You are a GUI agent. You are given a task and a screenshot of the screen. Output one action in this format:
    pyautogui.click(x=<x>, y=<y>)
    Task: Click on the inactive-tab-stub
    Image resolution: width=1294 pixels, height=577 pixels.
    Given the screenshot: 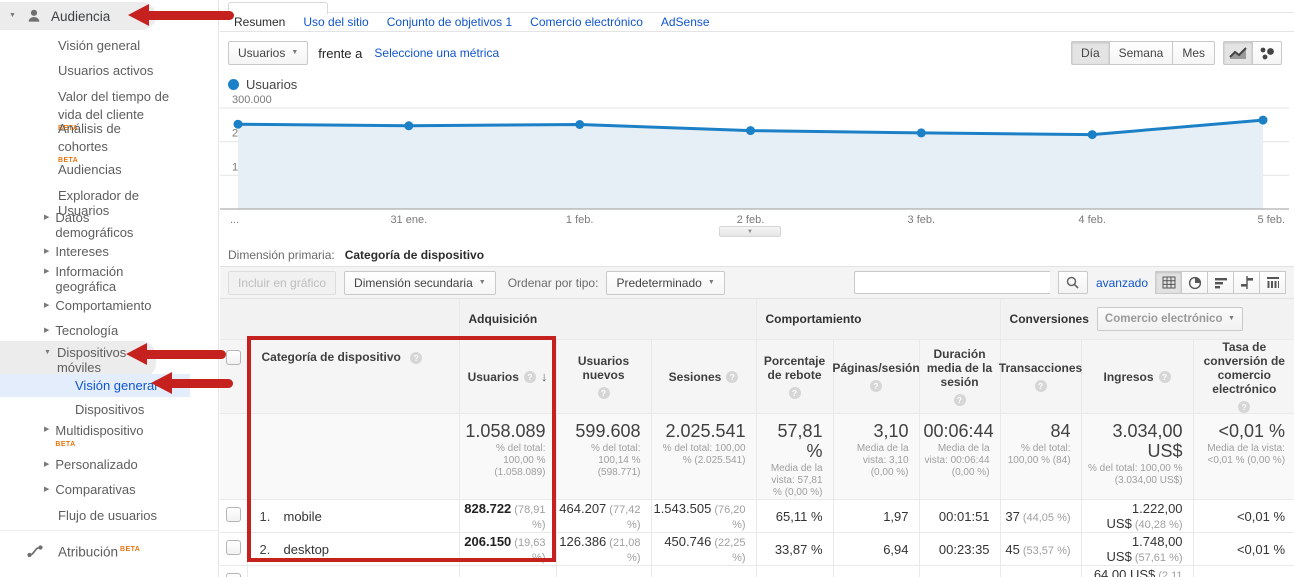 What is the action you would take?
    pyautogui.click(x=278, y=8)
    